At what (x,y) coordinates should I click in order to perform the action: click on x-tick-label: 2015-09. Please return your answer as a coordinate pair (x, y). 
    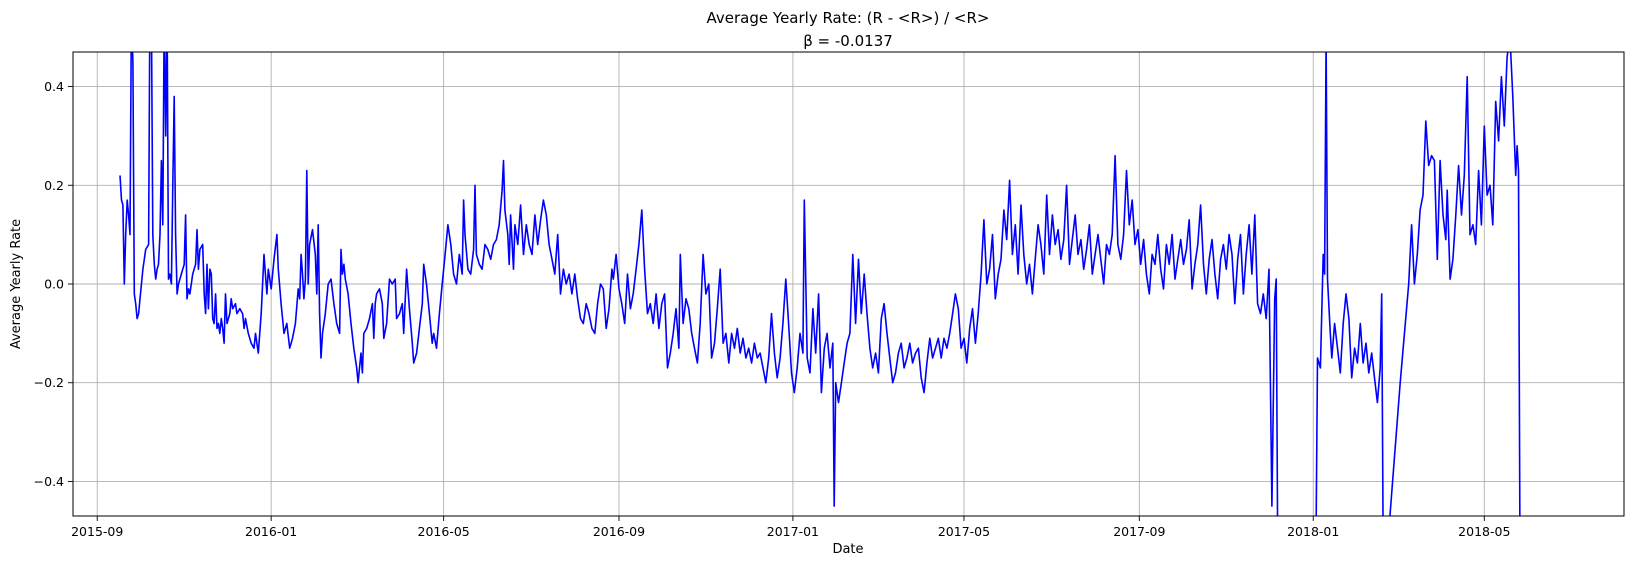
    Looking at the image, I should click on (97, 531).